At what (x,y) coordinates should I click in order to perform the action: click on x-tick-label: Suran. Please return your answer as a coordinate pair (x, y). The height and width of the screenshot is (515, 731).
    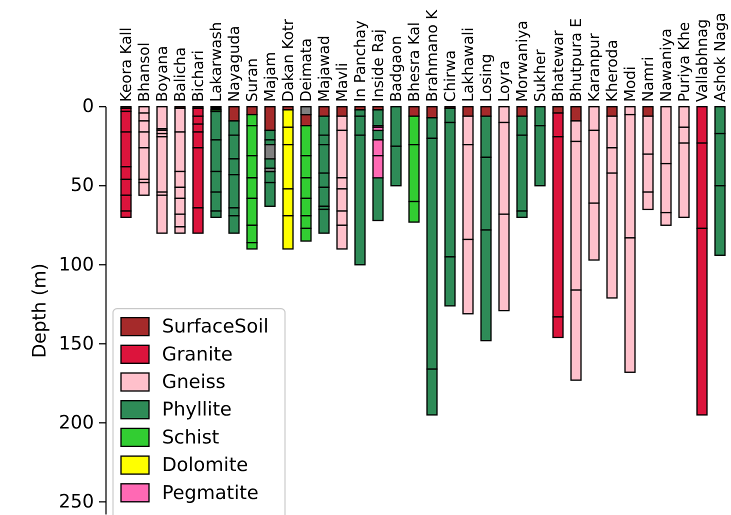
    Looking at the image, I should click on (252, 80).